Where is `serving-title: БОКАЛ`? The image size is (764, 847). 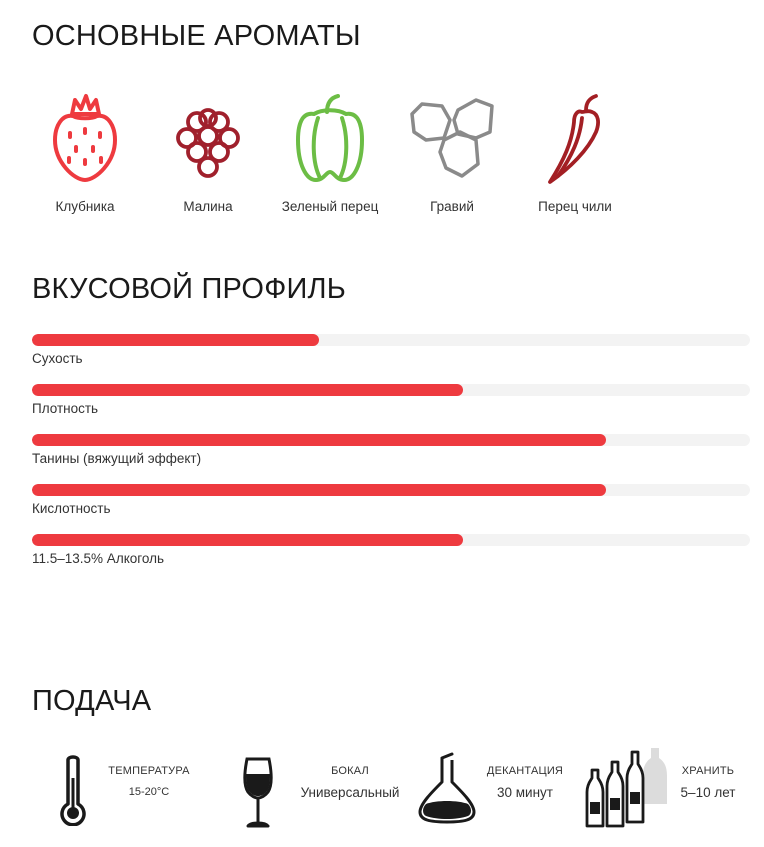 serving-title: БОКАЛ is located at coordinates (350, 771).